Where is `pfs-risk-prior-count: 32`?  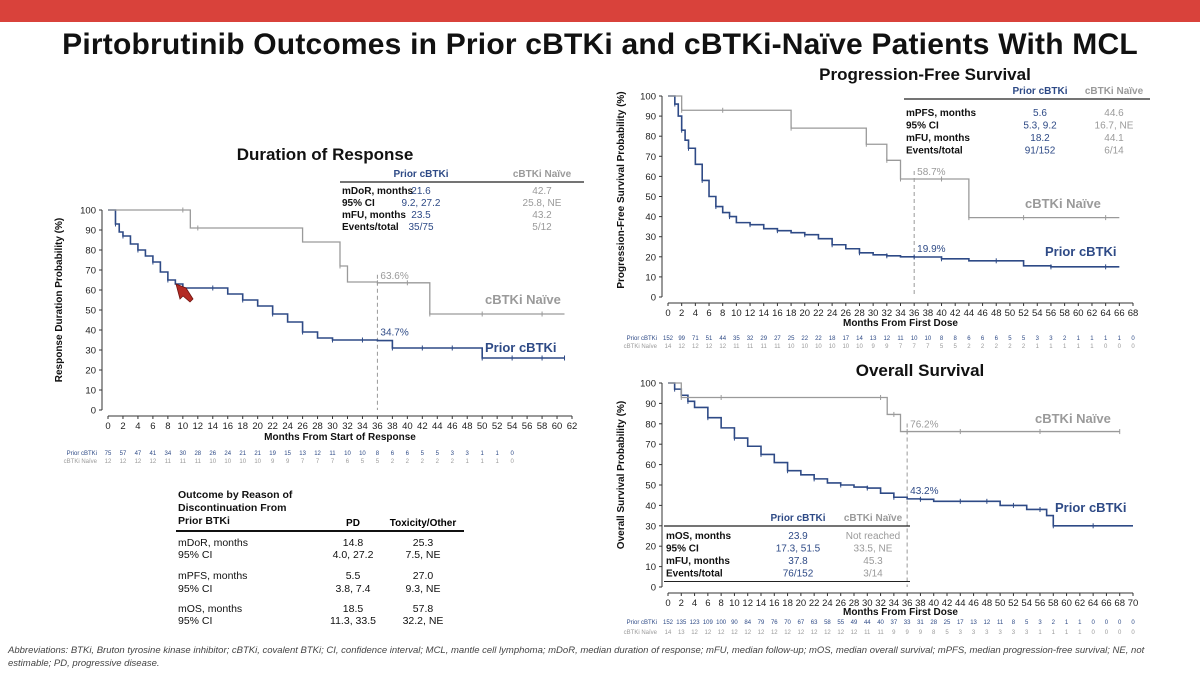
pfs-risk-prior-count: 32 is located at coordinates (750, 339).